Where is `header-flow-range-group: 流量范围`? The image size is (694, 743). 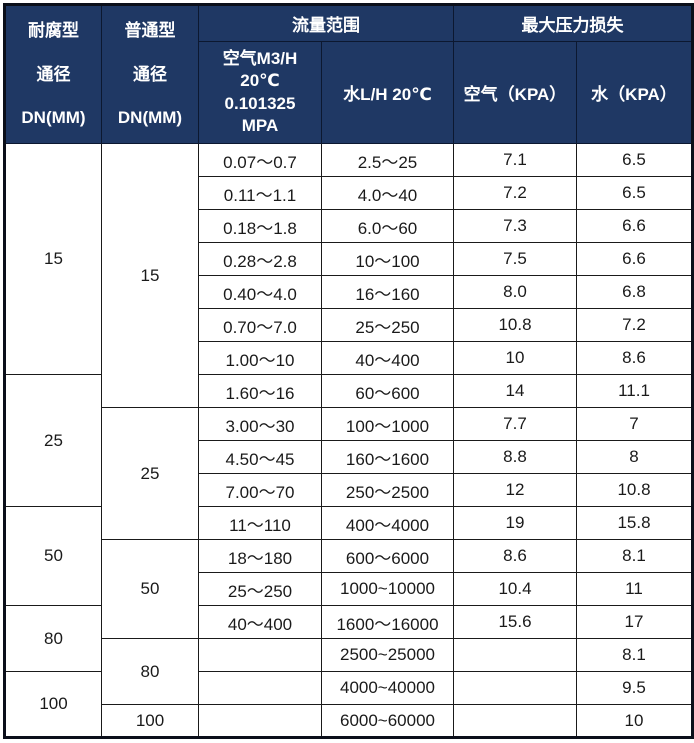 header-flow-range-group: 流量范围 is located at coordinates (326, 23).